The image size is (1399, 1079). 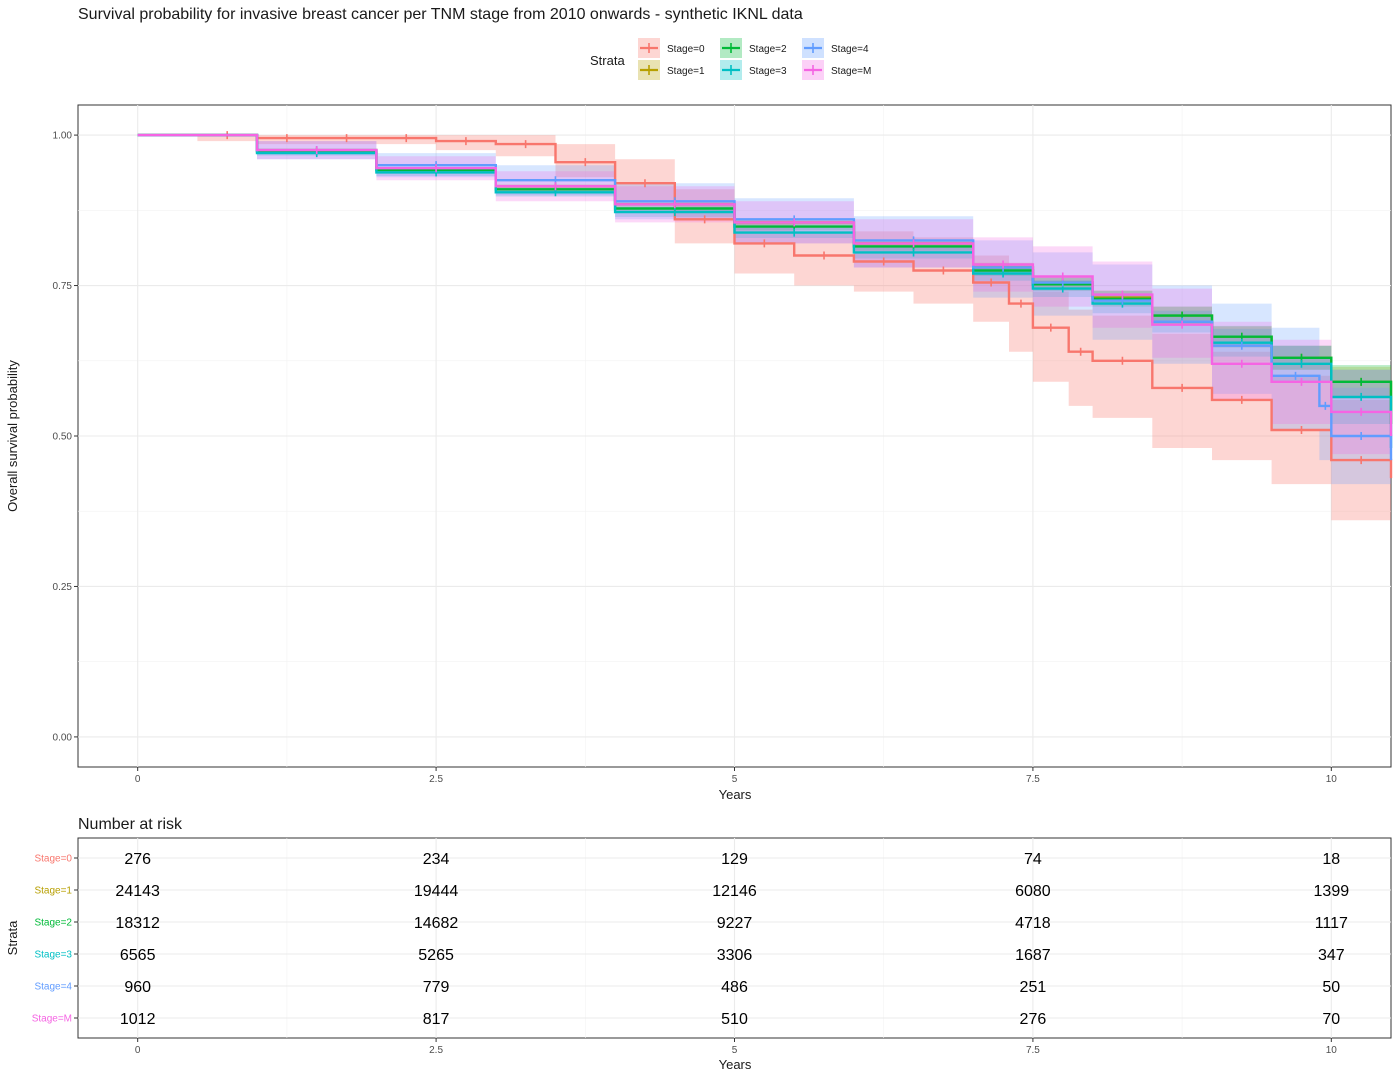 I want to click on risk-cell: 251, so click(x=1033, y=987).